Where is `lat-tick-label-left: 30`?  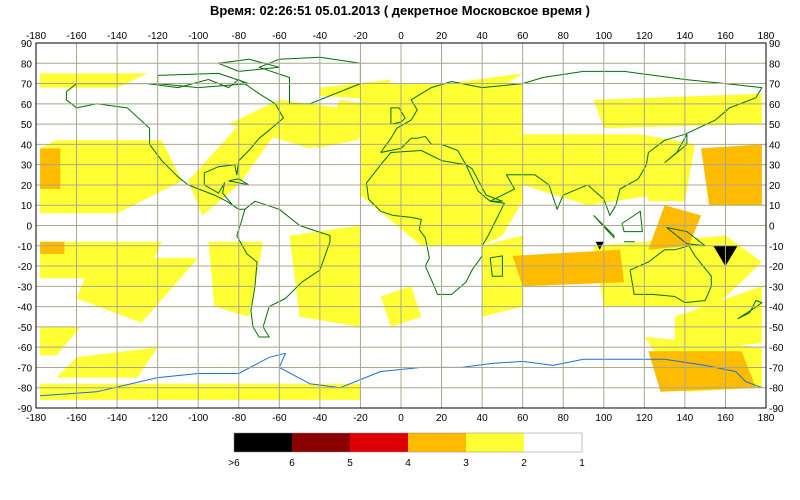
lat-tick-label-left: 30 is located at coordinates (27, 166).